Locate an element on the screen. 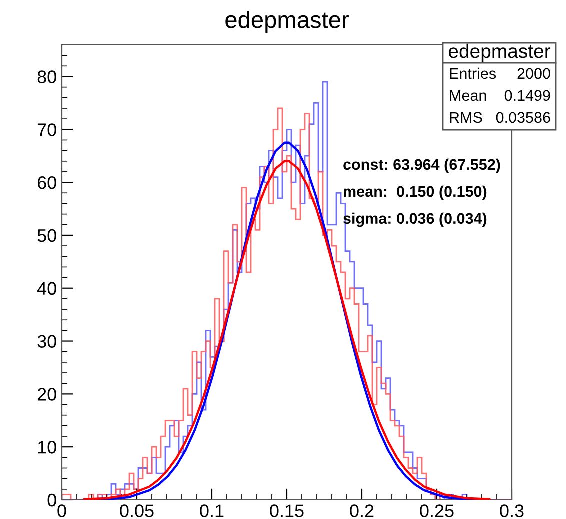 Image resolution: width=566 pixels, height=519 pixels. x-tick-label: 0.15 is located at coordinates (287, 511).